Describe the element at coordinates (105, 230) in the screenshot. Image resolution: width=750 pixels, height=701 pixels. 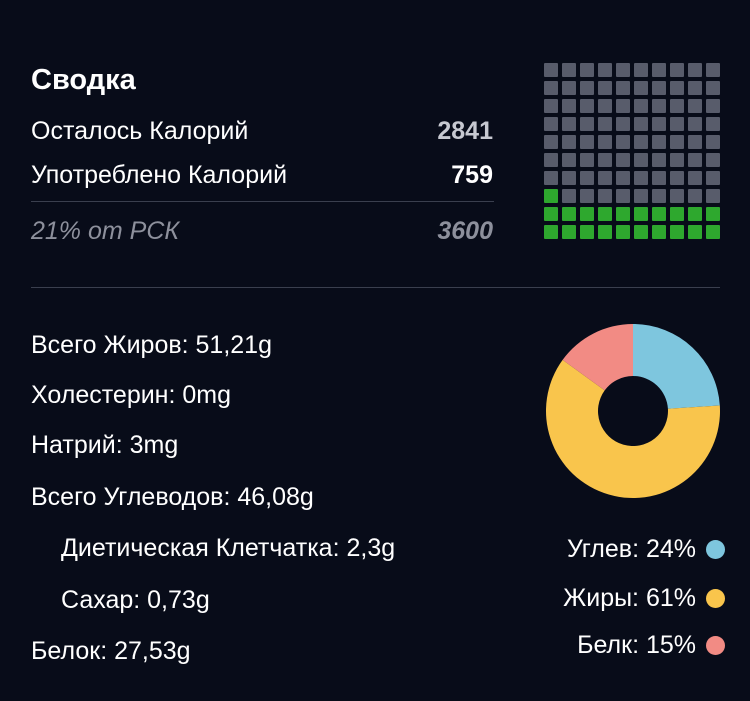
I see `rdi-percent-label: 21% от РСК` at that location.